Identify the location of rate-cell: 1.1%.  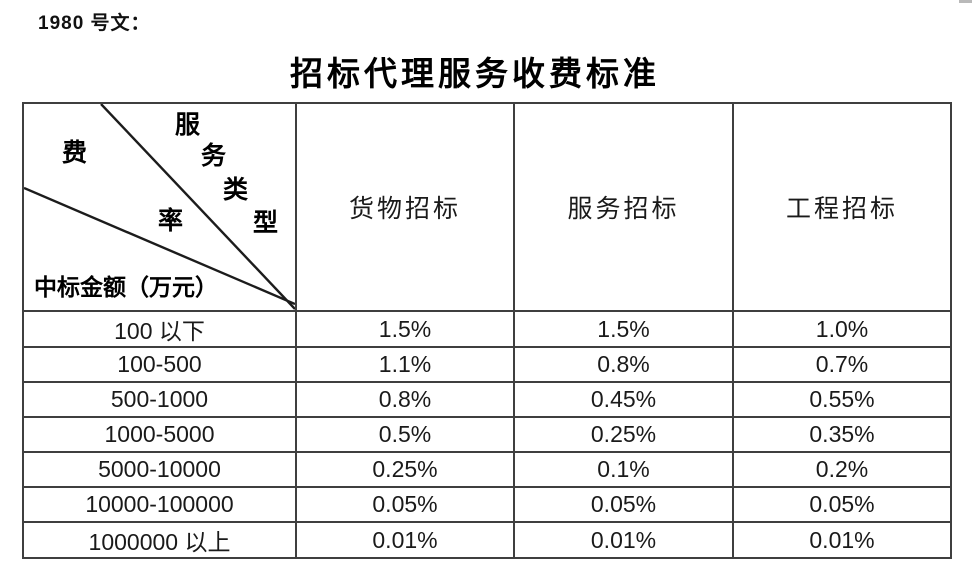
(405, 364).